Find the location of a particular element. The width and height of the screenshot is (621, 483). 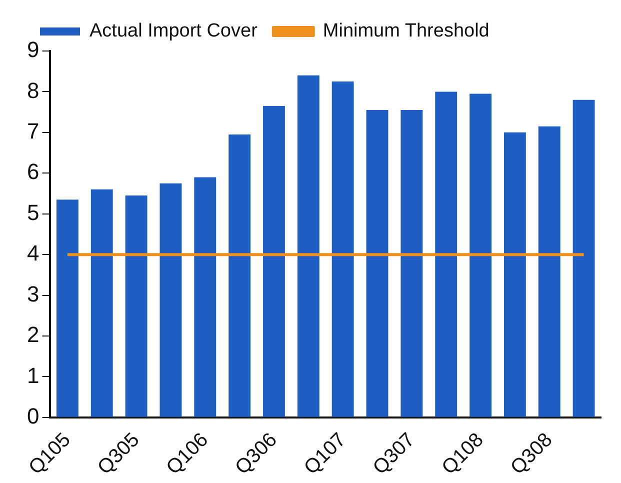

y-tick-label: 1 is located at coordinates (33, 375).